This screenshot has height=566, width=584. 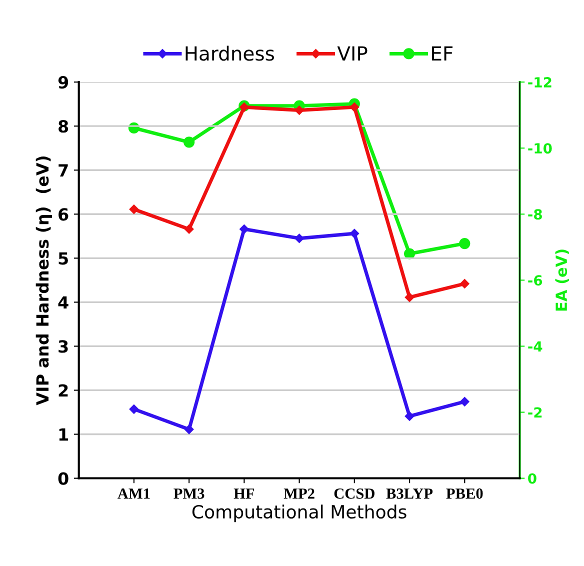 I want to click on y-axis-title: VIP and Hardness (η) (eV), so click(x=44, y=281).